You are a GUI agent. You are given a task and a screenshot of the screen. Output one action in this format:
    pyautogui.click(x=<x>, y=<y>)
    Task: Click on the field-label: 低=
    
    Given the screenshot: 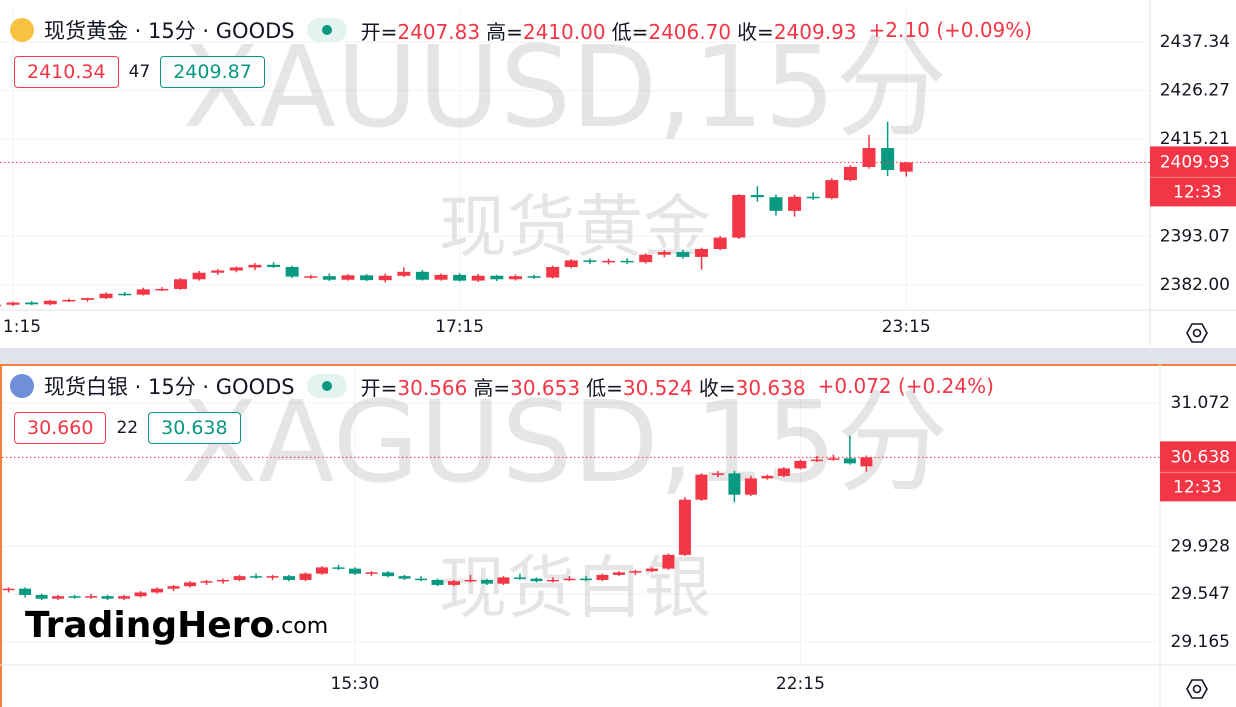 What is the action you would take?
    pyautogui.click(x=630, y=31)
    